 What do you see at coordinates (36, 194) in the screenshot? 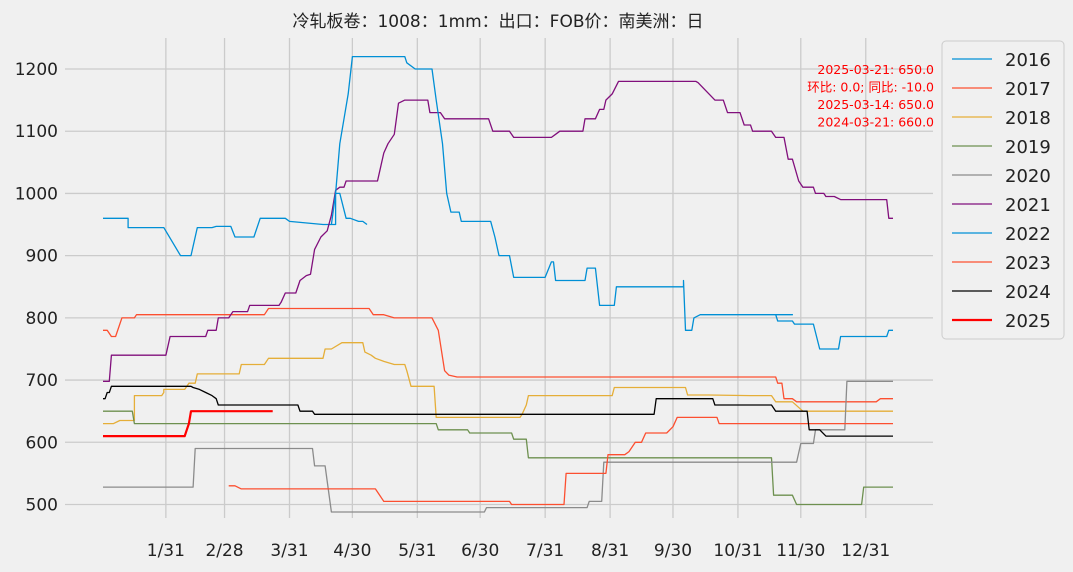
I see `y-tick-label: 1000` at bounding box center [36, 194].